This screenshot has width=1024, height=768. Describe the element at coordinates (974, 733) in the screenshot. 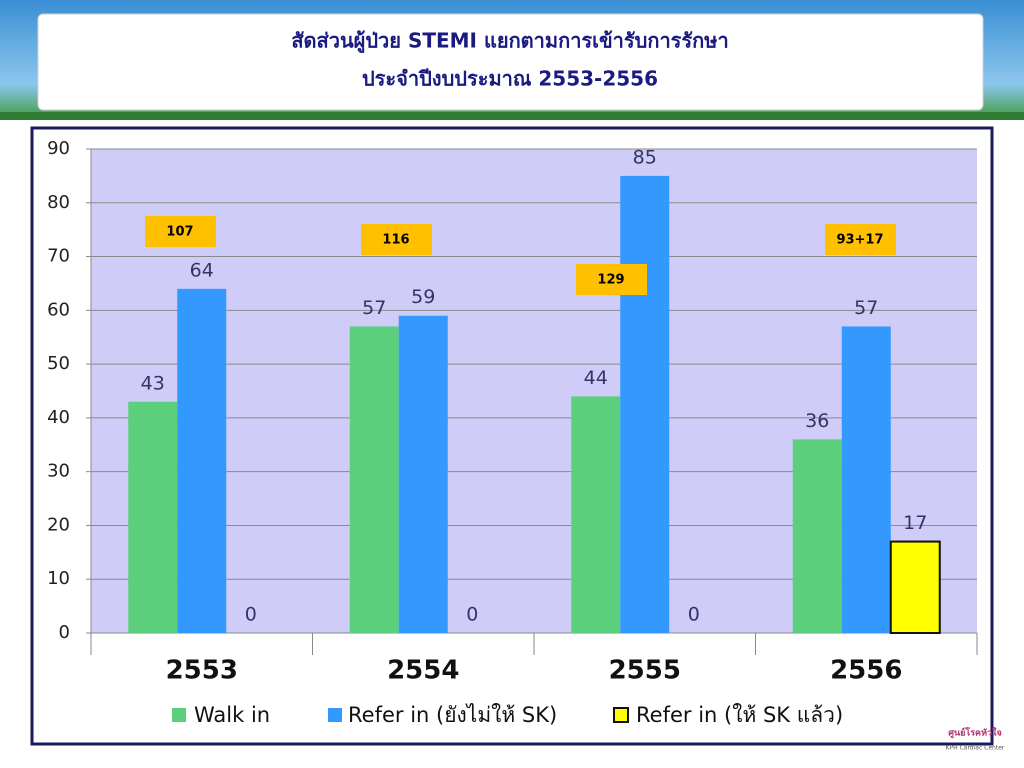

I see `logo-title: ศูนย์โรคหัวใจ` at that location.